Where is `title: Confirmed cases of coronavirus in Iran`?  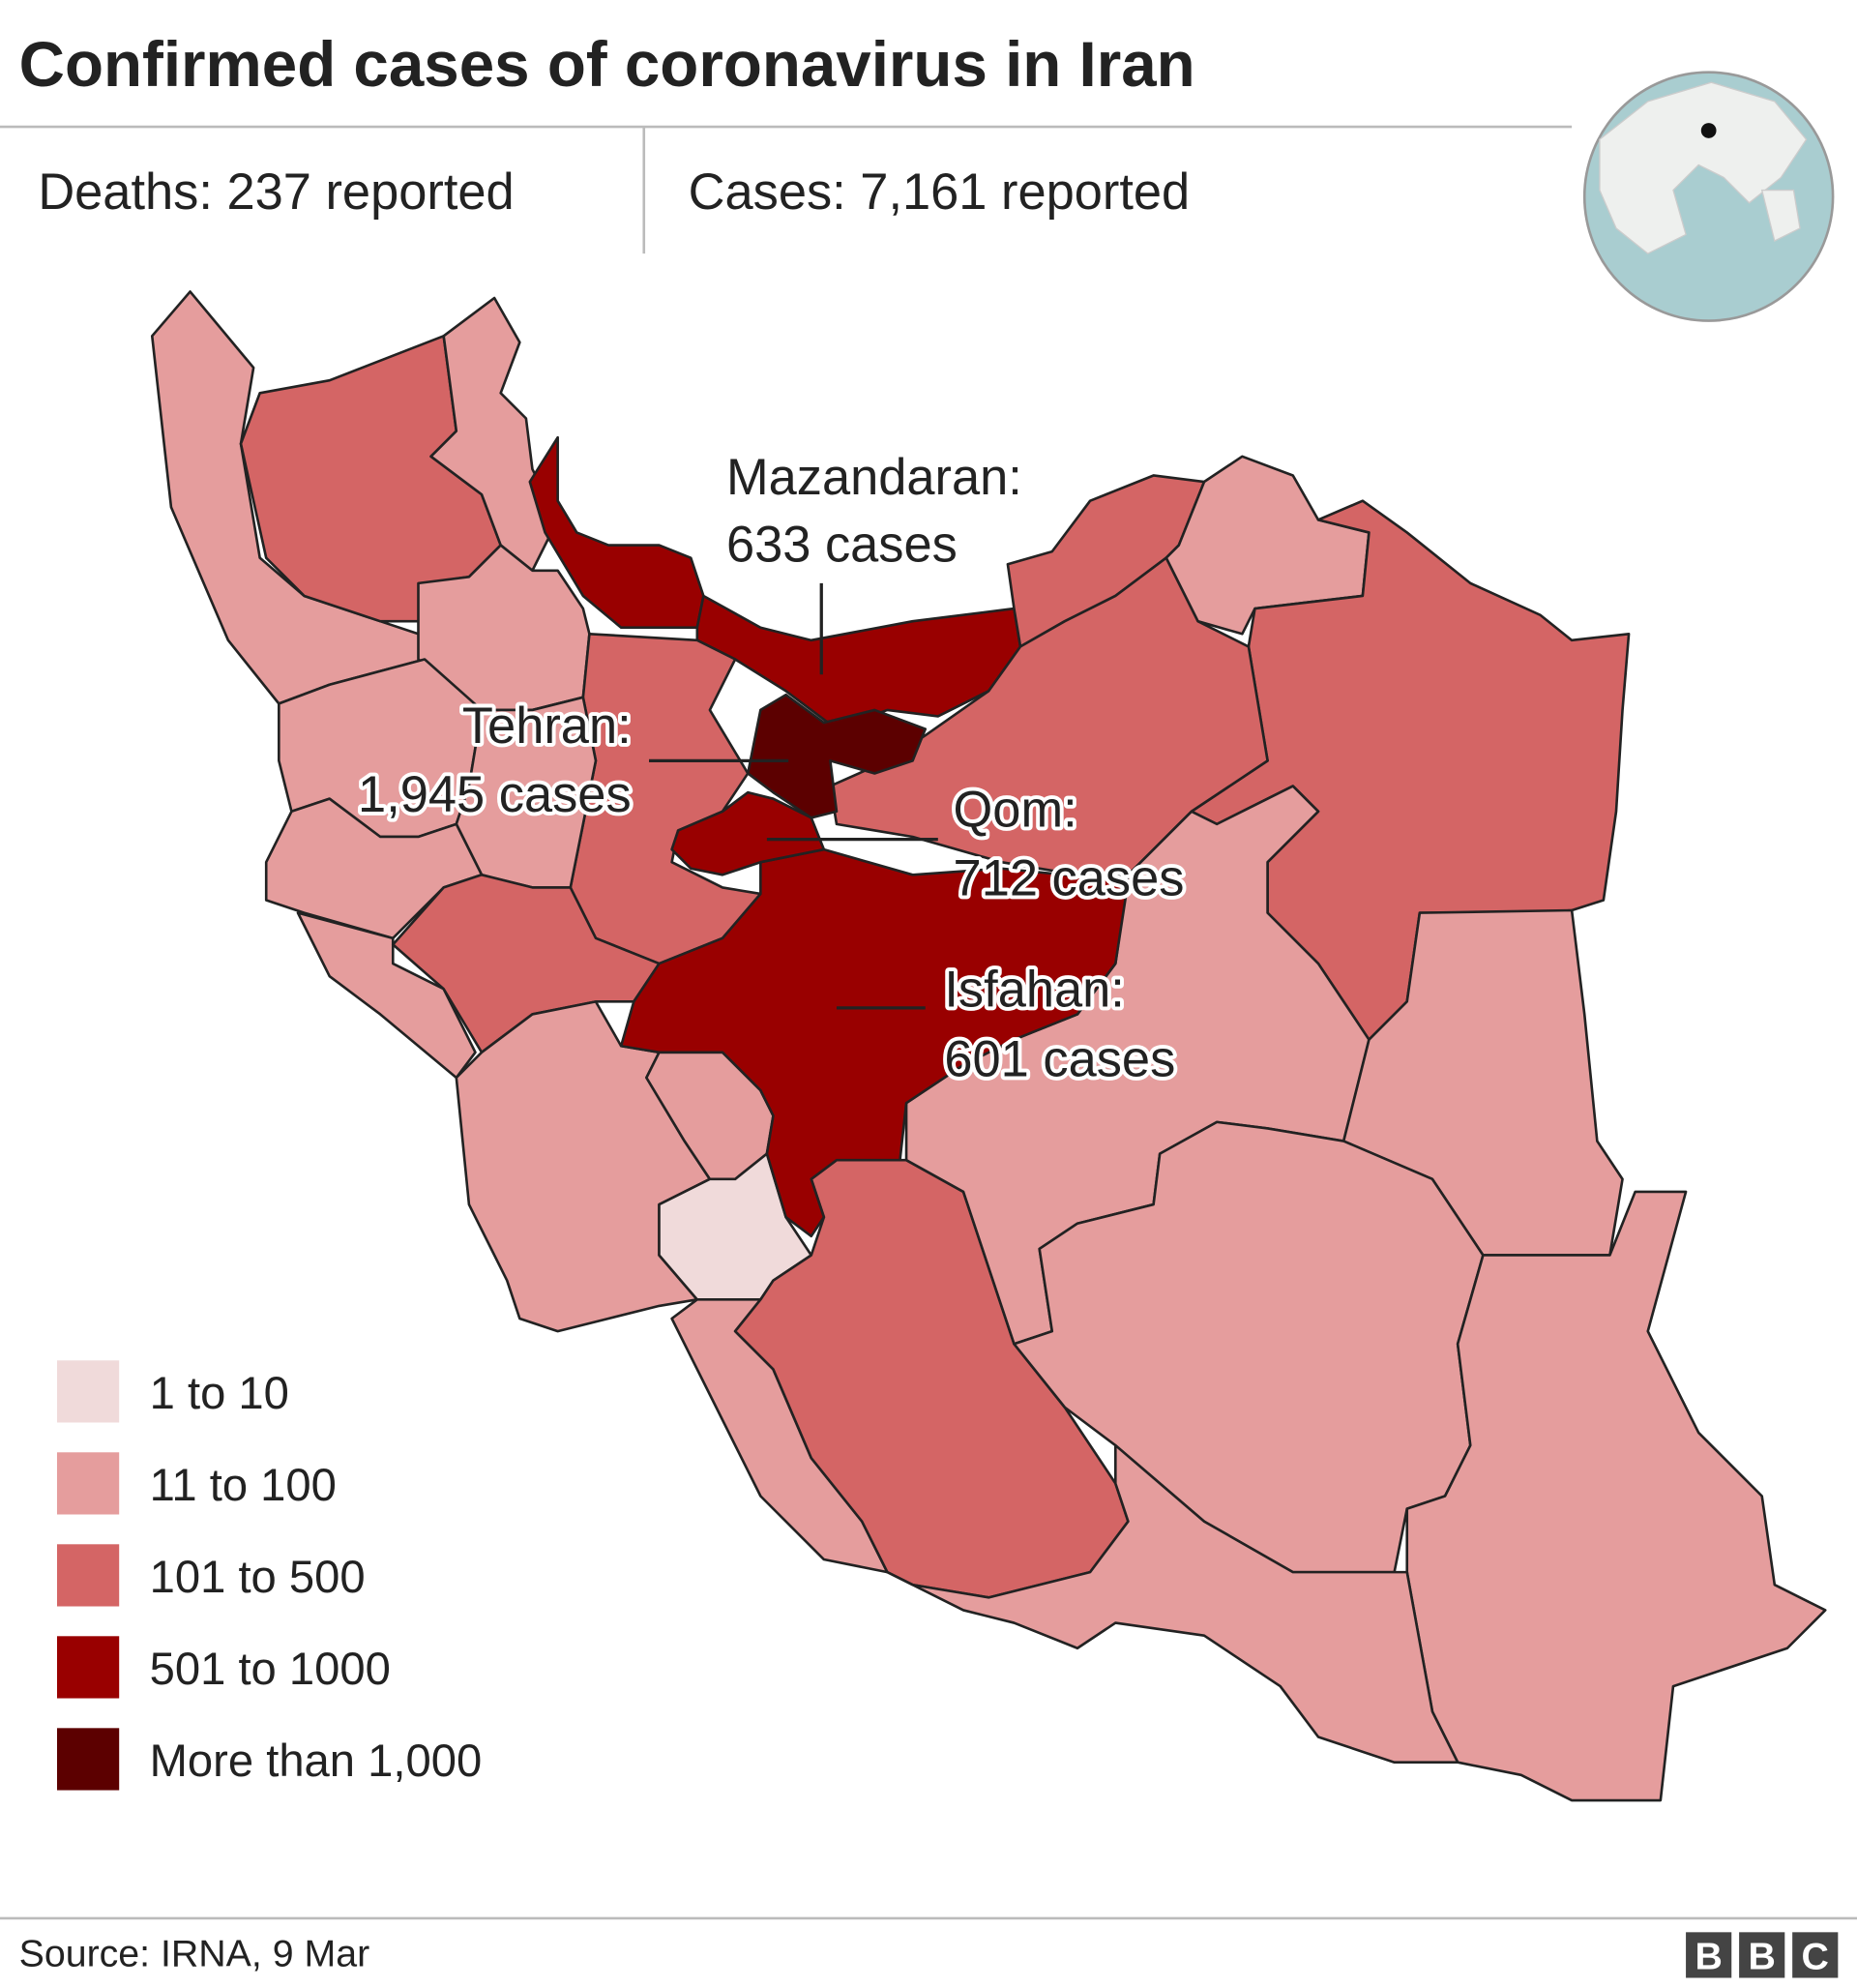 title: Confirmed cases of coronavirus in Iran is located at coordinates (607, 64).